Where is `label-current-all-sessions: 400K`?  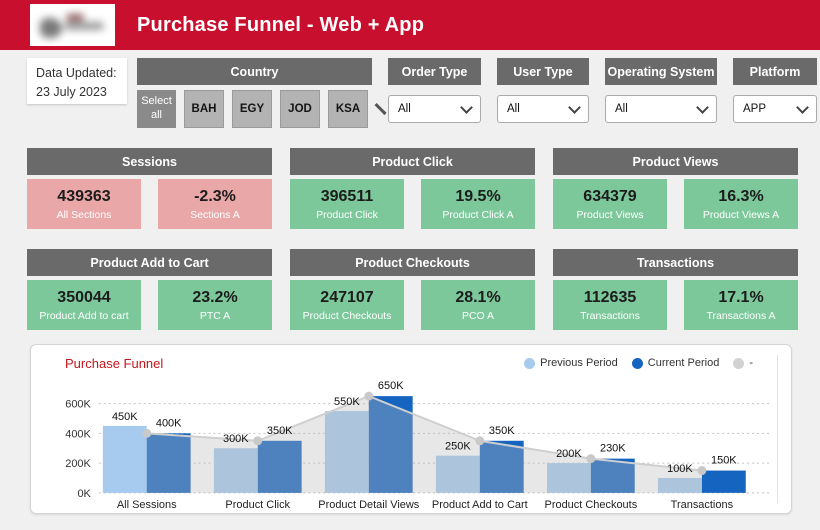 label-current-all-sessions: 400K is located at coordinates (169, 423).